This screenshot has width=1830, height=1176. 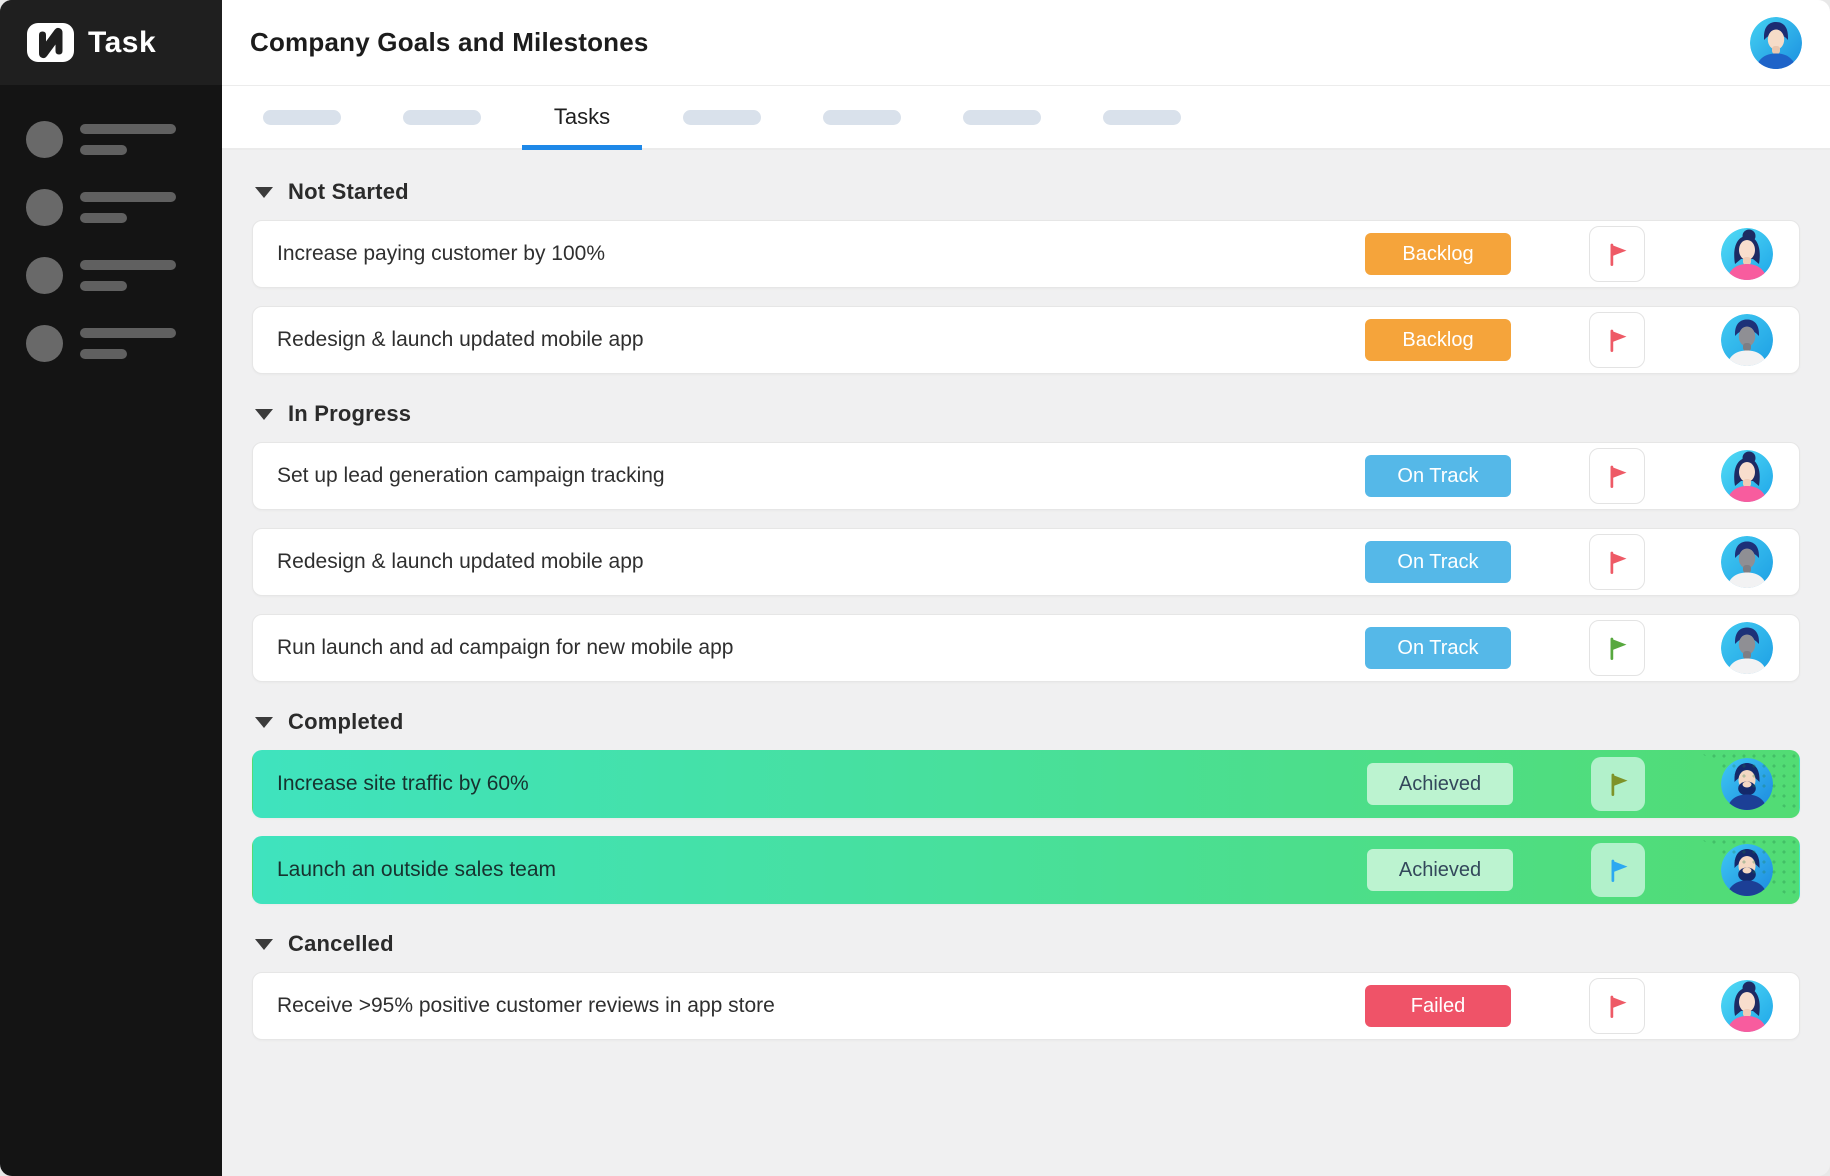 I want to click on sidebar-nav, so click(x=111, y=223).